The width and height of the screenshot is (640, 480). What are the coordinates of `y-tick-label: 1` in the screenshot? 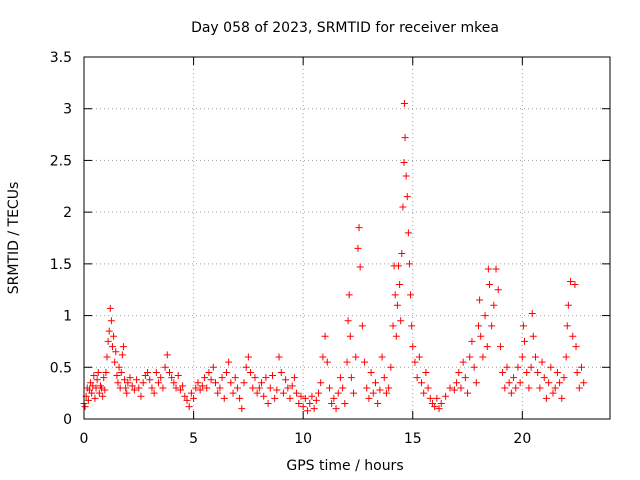 It's located at (67, 317).